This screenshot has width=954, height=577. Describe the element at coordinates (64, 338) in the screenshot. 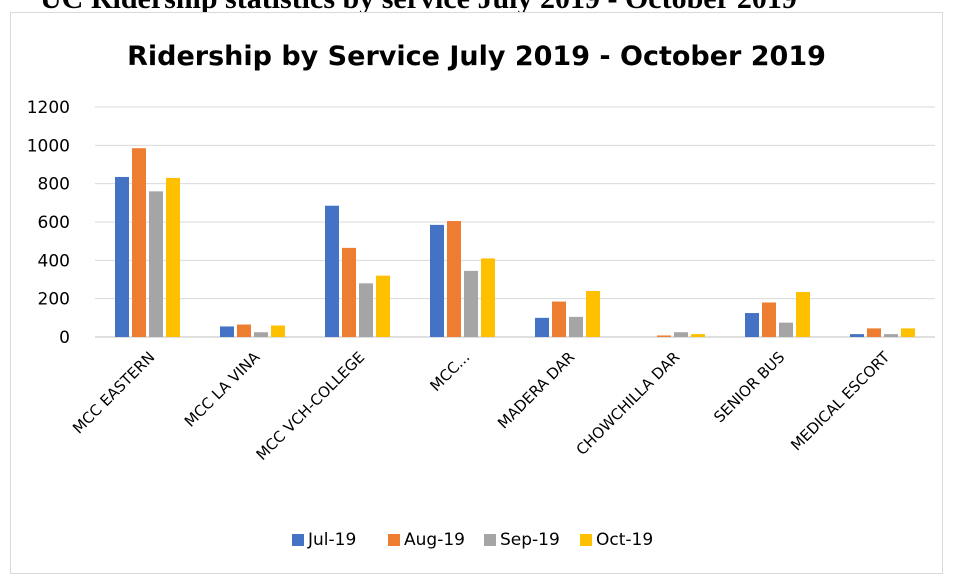

I see `y-tick-label: 0` at that location.